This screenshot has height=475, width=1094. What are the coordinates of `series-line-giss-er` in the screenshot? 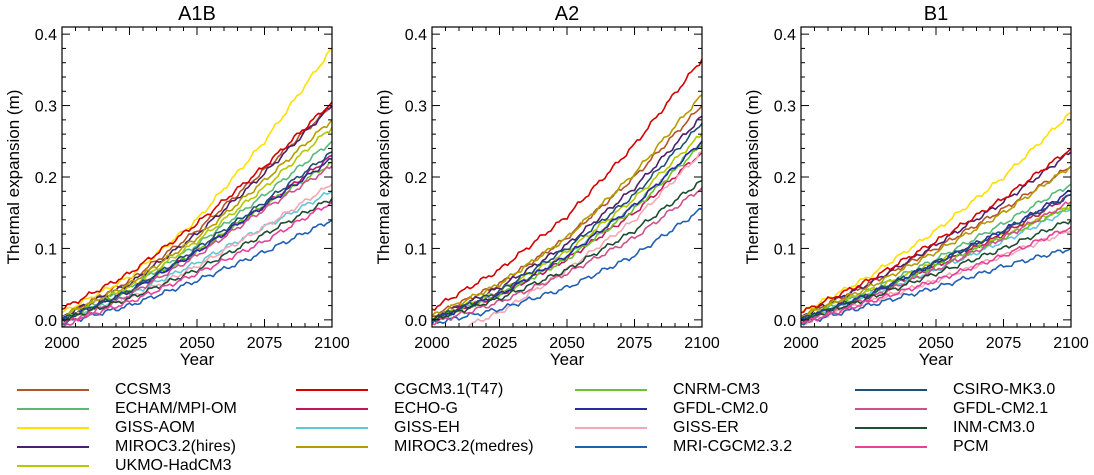 It's located at (583, 239).